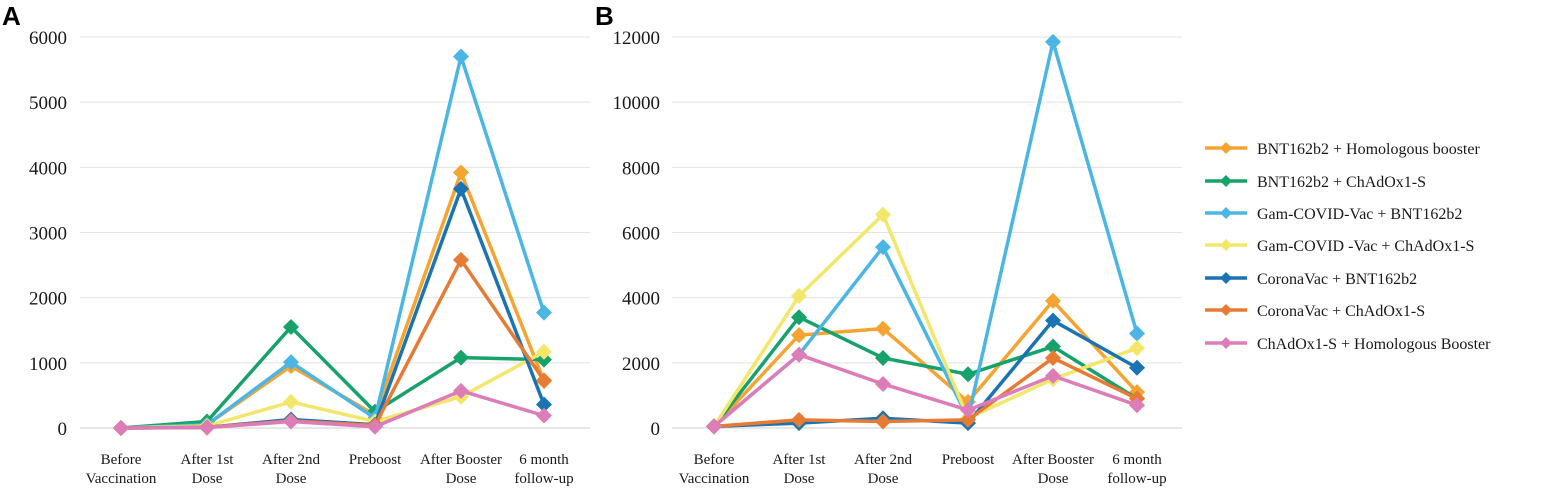 The width and height of the screenshot is (1549, 495). I want to click on legend-label: ChAdOx1-S + Homologous Booster, so click(1374, 344).